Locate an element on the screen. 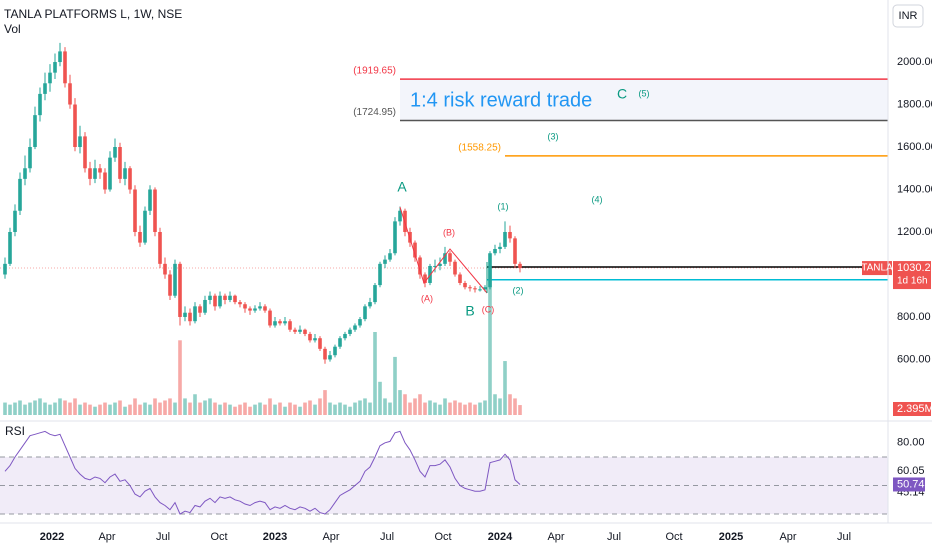 The height and width of the screenshot is (550, 932). rsi-last-box is located at coordinates (909, 484).